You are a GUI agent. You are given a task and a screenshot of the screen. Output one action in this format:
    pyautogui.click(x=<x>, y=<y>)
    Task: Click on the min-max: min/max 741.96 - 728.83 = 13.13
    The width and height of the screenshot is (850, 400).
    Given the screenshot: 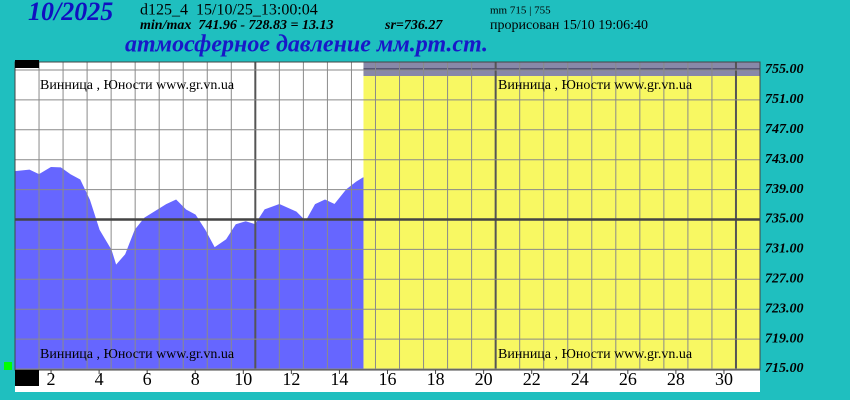 What is the action you would take?
    pyautogui.click(x=236, y=25)
    